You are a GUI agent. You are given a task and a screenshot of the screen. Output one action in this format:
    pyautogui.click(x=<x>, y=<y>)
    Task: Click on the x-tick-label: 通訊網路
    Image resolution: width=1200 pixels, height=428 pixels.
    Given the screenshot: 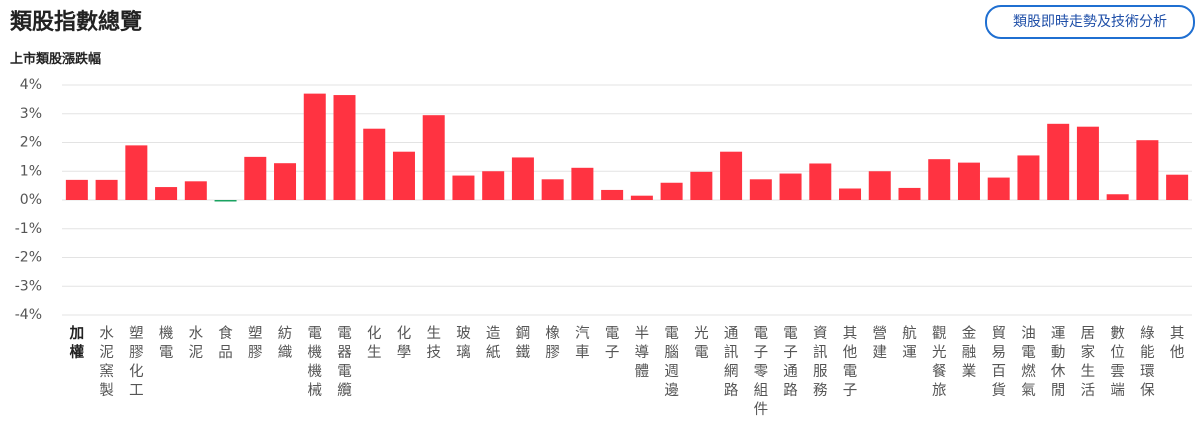 What is the action you would take?
    pyautogui.click(x=731, y=362)
    